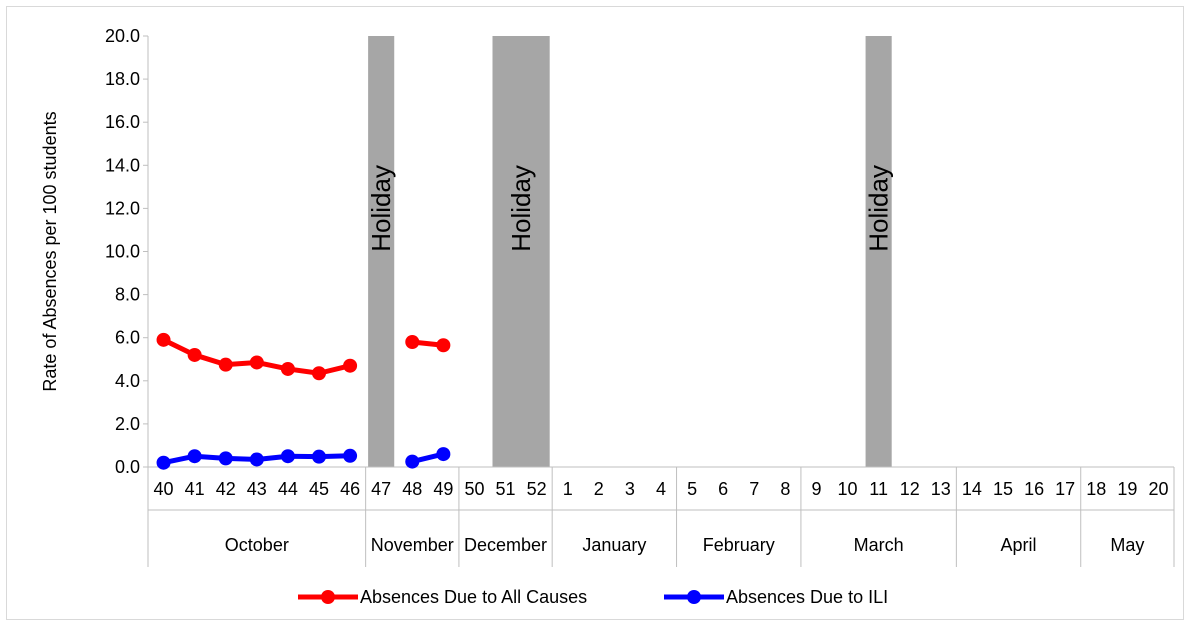 The width and height of the screenshot is (1191, 627). Describe the element at coordinates (122, 79) in the screenshot. I see `y-tick-label: 18.0` at that location.